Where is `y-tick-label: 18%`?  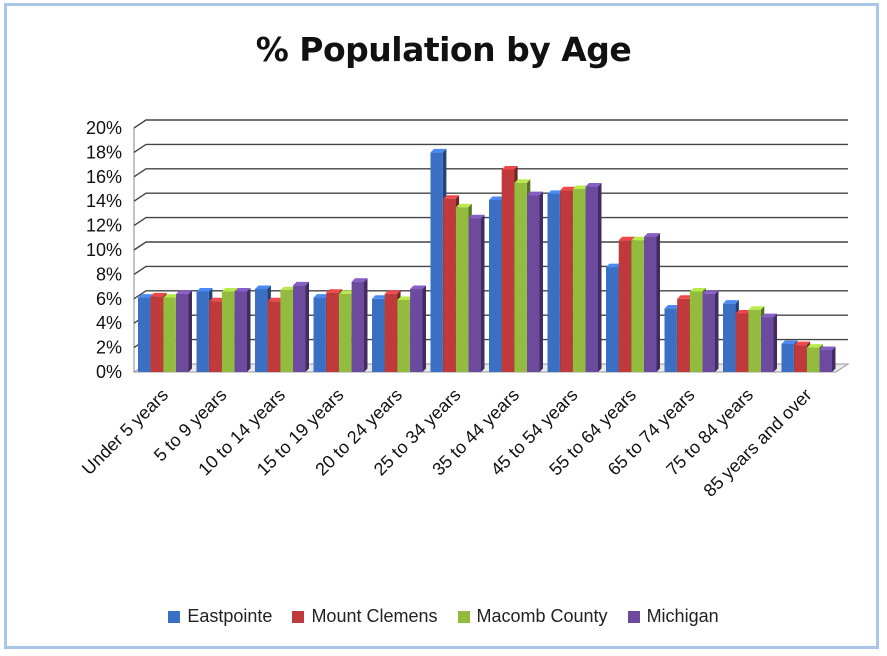 y-tick-label: 18% is located at coordinates (104, 152).